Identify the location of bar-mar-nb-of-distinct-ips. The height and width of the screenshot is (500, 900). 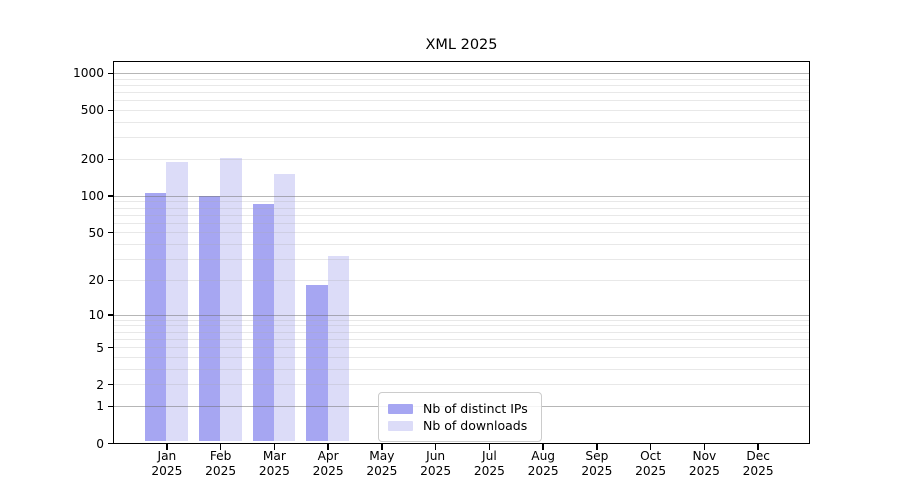
(263, 323).